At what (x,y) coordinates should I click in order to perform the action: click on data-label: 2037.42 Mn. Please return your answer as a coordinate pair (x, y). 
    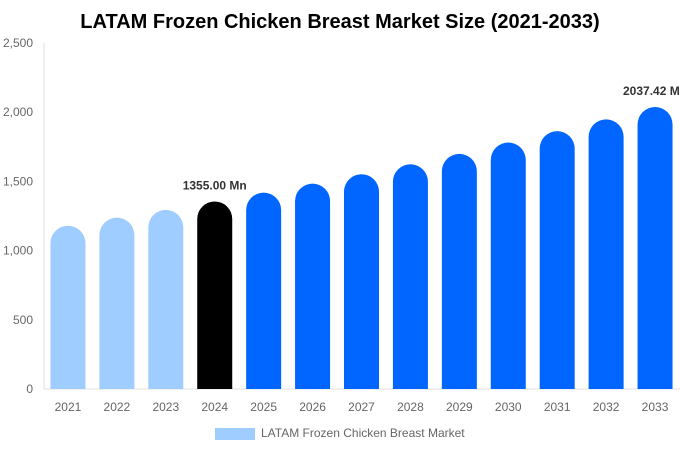
    Looking at the image, I should click on (651, 91).